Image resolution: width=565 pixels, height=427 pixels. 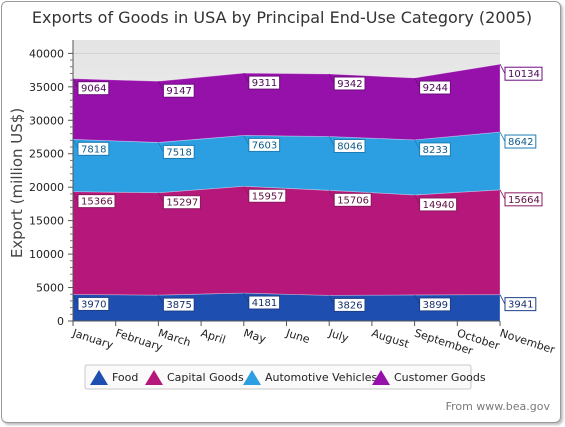 I want to click on data-label-text: 3875, so click(x=178, y=305).